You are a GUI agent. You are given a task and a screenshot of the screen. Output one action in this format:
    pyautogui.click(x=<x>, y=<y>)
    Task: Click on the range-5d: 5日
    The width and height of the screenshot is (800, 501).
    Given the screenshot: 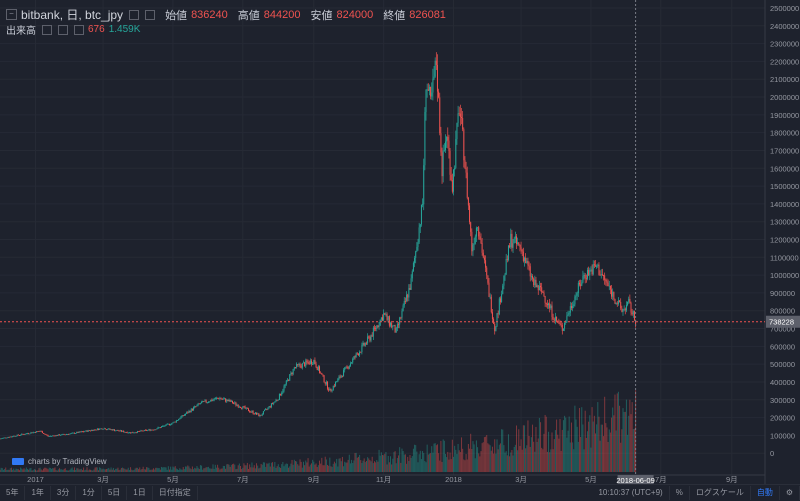 What is the action you would take?
    pyautogui.click(x=115, y=493)
    